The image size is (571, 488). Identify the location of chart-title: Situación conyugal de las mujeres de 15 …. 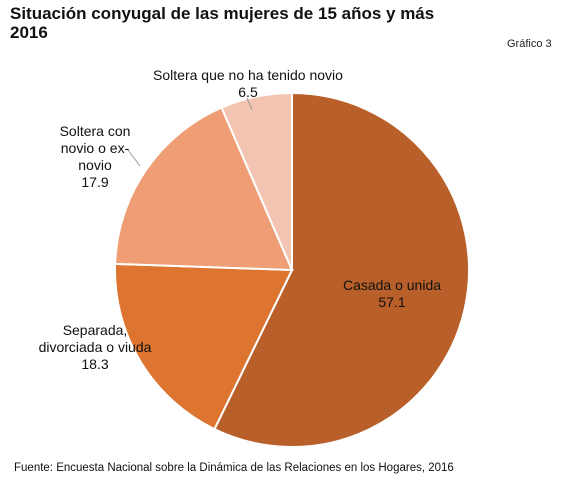
(245, 23).